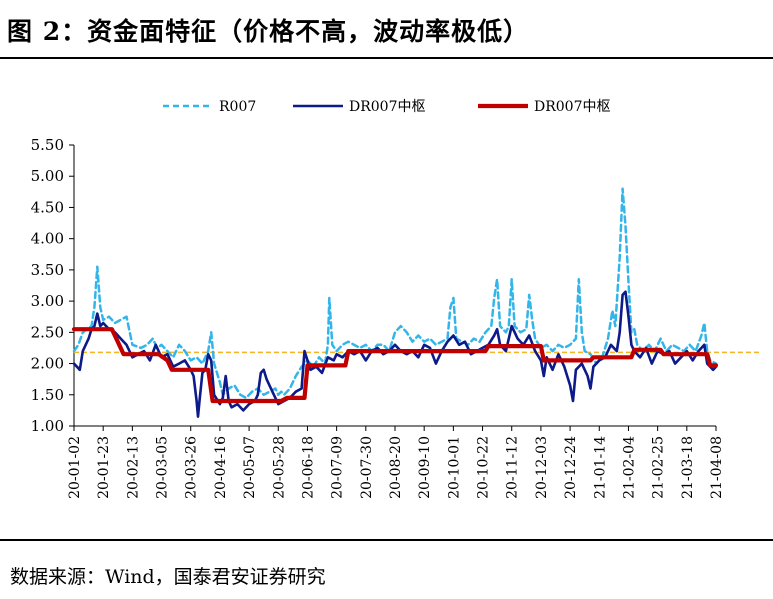 The width and height of the screenshot is (773, 599). What do you see at coordinates (268, 31) in the screenshot?
I see `figure-title: 图 2：资金面特征（价格不高，波动率极低）` at bounding box center [268, 31].